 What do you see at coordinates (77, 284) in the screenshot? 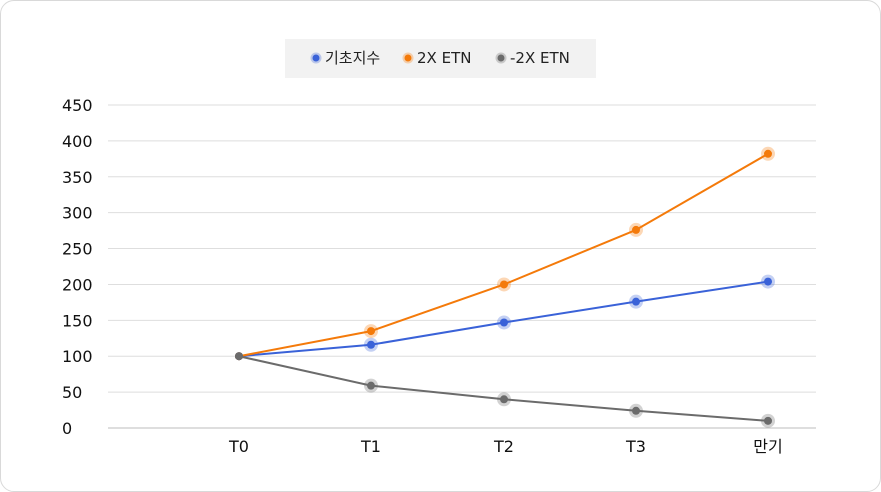
I see `y-tick-label: 200` at bounding box center [77, 284].